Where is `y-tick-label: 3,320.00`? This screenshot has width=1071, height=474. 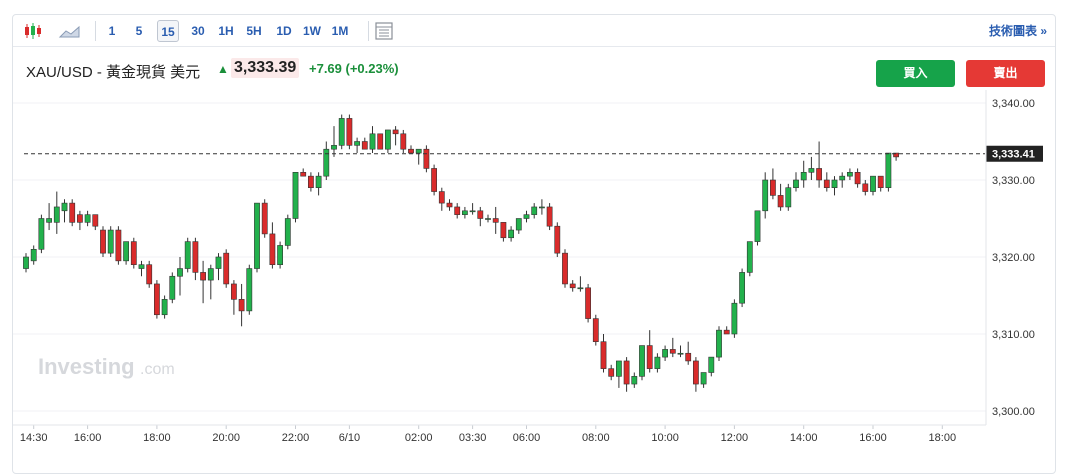
y-tick-label: 3,320.00 is located at coordinates (1013, 258).